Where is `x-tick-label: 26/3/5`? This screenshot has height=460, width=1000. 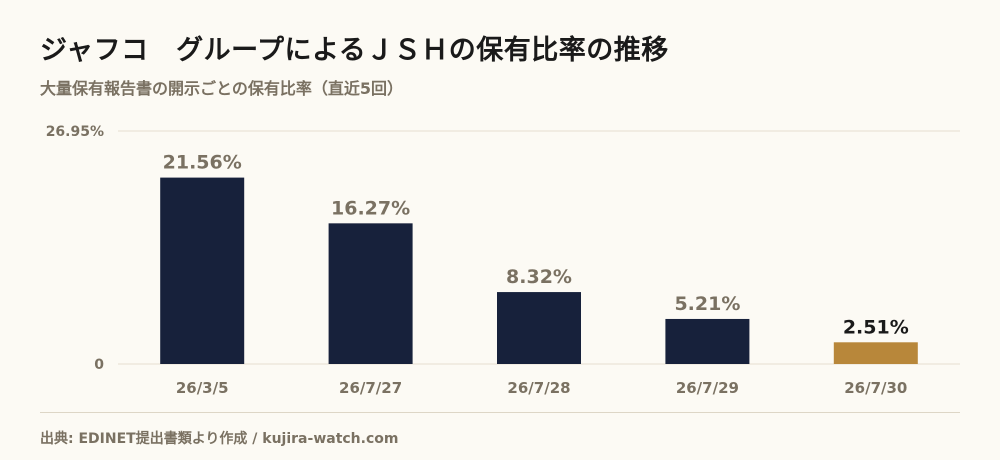 x-tick-label: 26/3/5 is located at coordinates (202, 388).